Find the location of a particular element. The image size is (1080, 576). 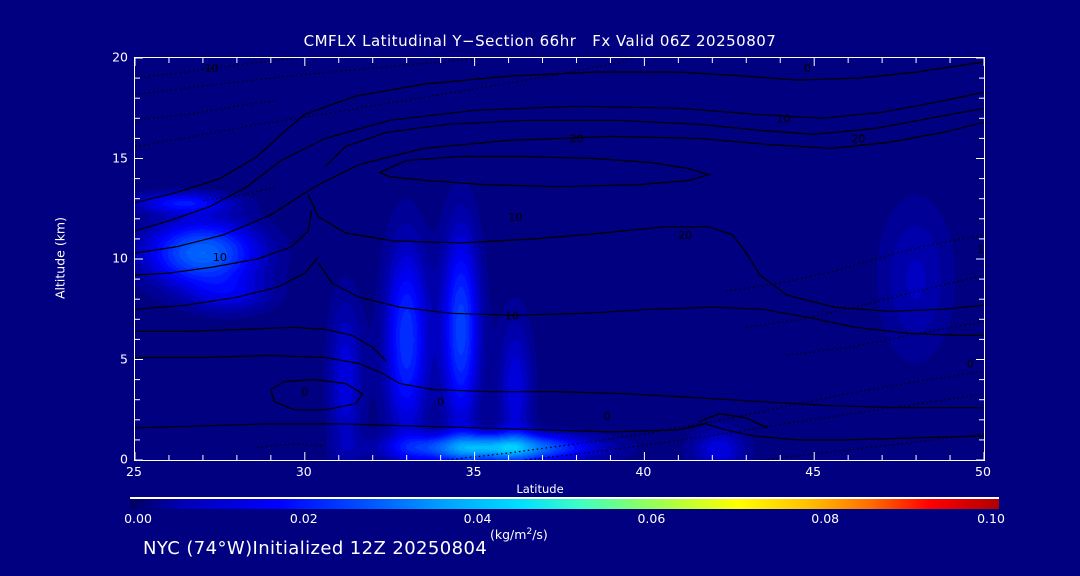

x-tick-50: 50 is located at coordinates (983, 471).